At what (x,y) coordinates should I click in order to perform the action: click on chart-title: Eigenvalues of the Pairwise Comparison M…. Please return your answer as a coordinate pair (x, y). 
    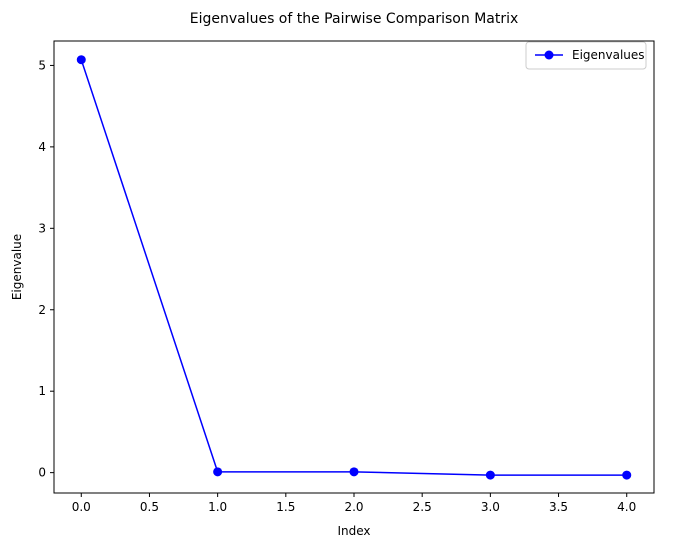
    Looking at the image, I should click on (354, 19).